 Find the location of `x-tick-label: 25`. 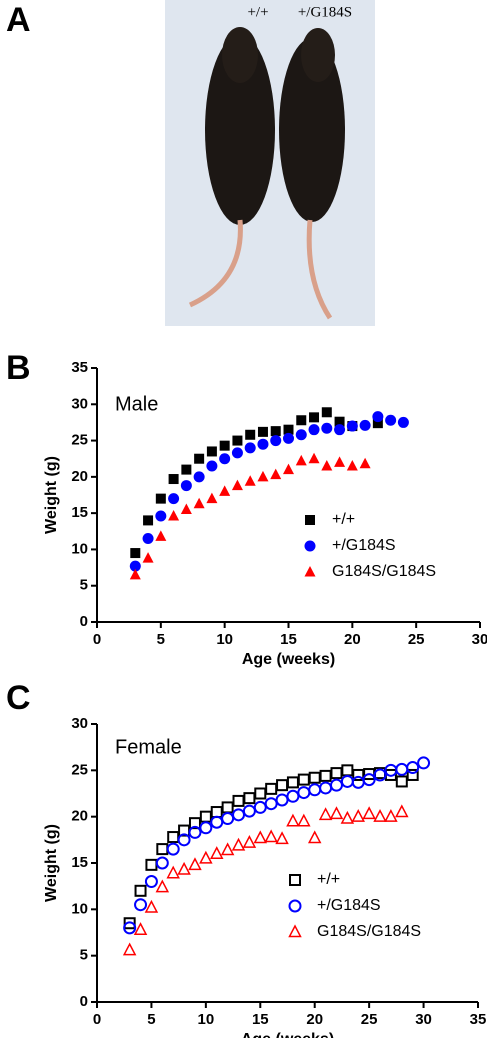

x-tick-label: 25 is located at coordinates (416, 639).